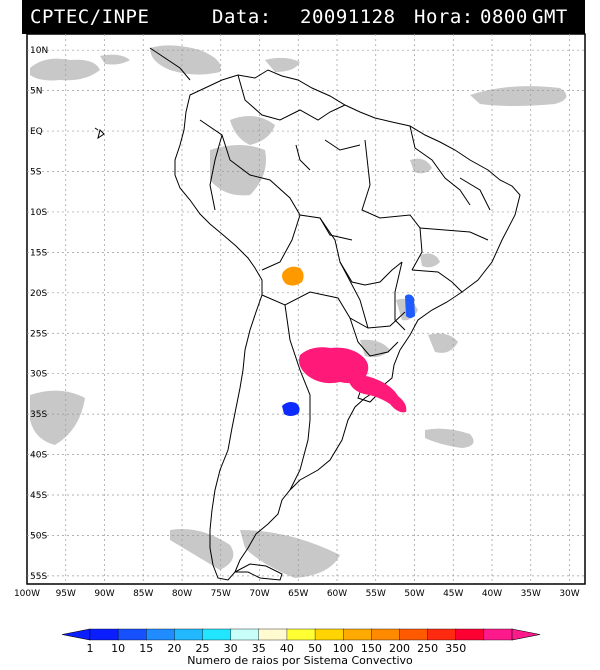 The image size is (600, 670). Describe the element at coordinates (182, 594) in the screenshot. I see `lon-label: 80W` at that location.